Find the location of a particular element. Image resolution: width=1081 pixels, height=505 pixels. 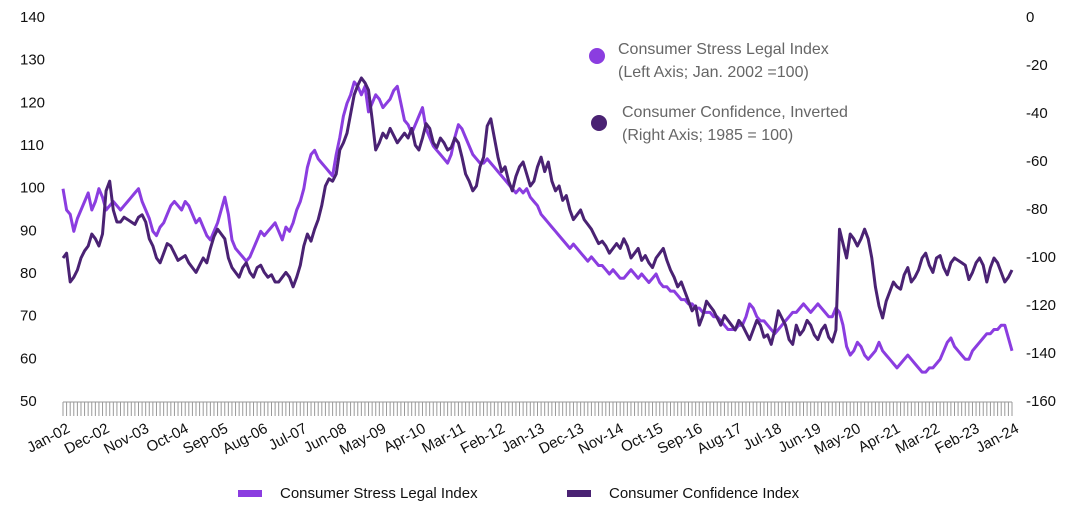

y2-tick-label: 0 is located at coordinates (1030, 17).